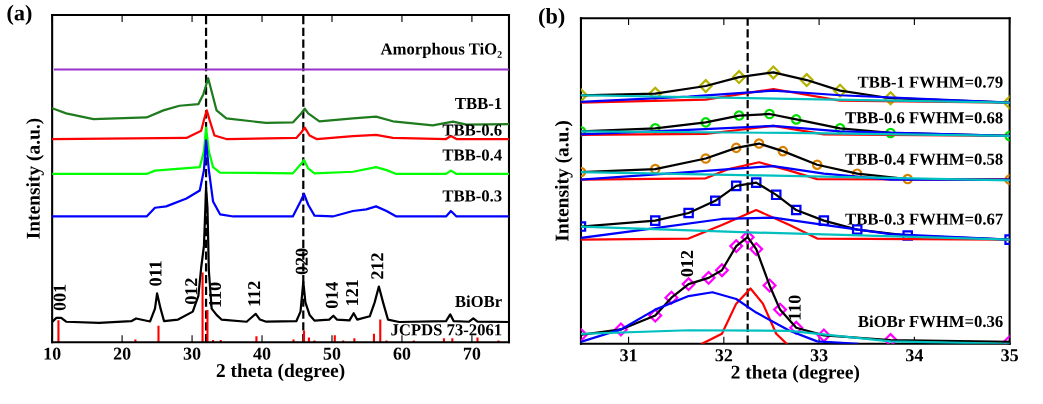 This screenshot has width=1043, height=404. What do you see at coordinates (924, 118) in the screenshot?
I see `series-label: TBB-0.6 FWHM=0.68` at bounding box center [924, 118].